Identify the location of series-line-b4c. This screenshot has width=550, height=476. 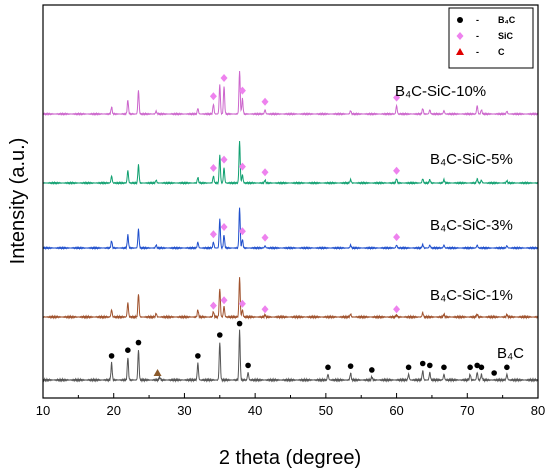
(290, 356).